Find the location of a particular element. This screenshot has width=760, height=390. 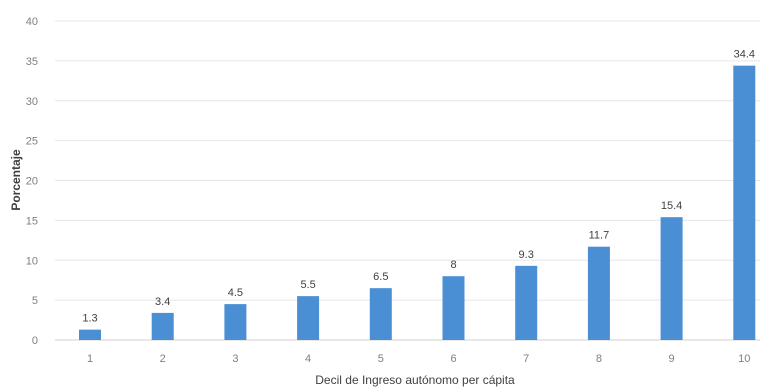

x-tick-label: 5 is located at coordinates (381, 359).